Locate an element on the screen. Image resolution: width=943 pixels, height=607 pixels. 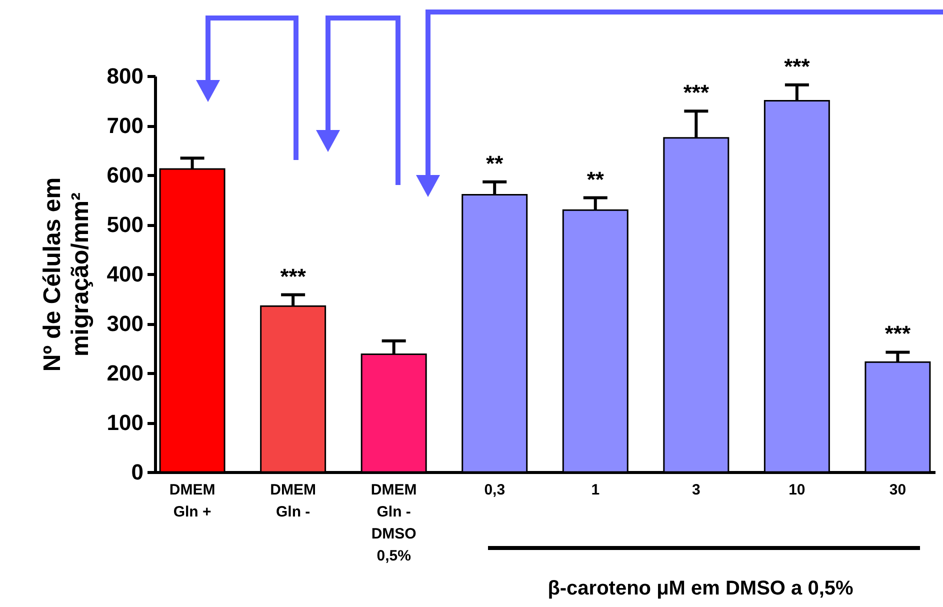
y-tick-label: 0 is located at coordinates (137, 472).